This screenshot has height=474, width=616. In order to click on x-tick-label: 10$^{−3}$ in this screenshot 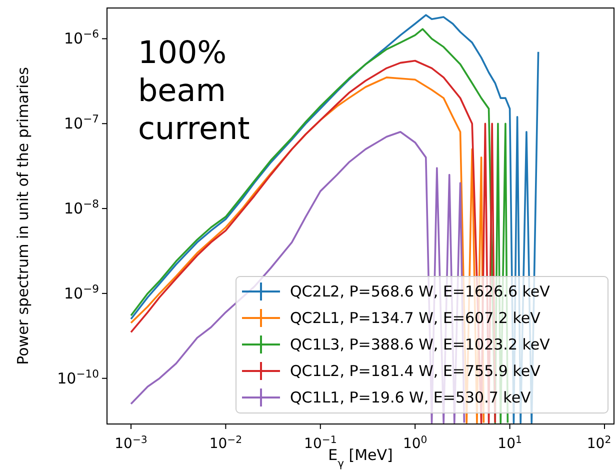, I will do `click(131, 443)`.